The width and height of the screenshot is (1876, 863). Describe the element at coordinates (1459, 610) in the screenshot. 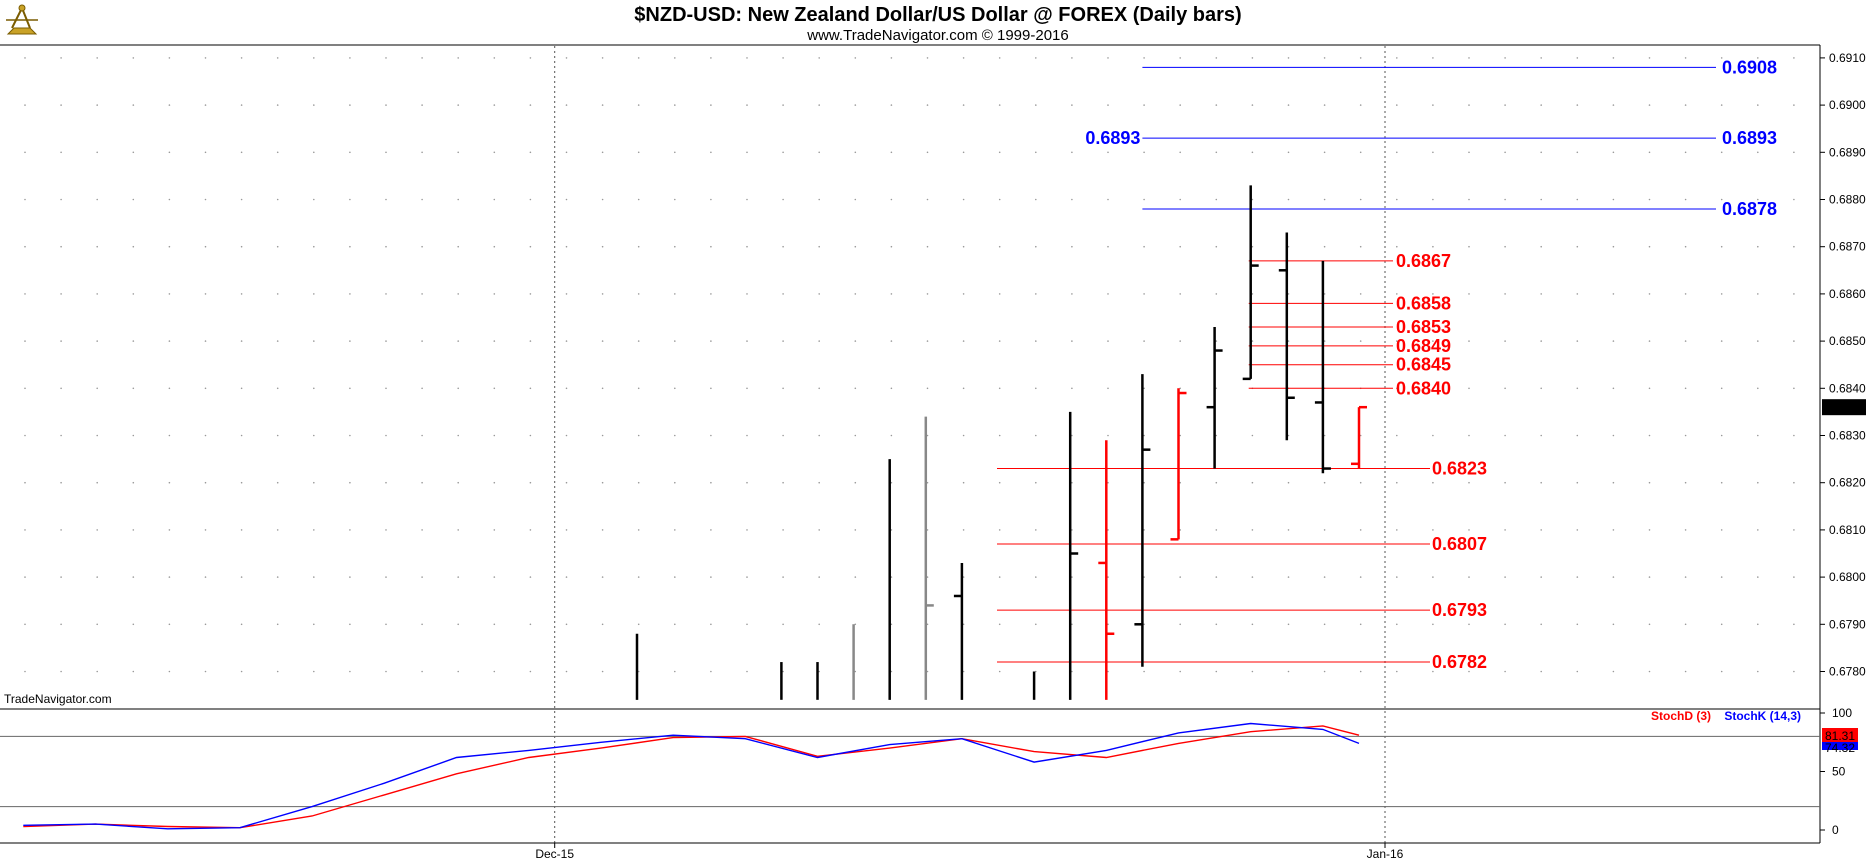

I see `level-label: 0.6793` at that location.